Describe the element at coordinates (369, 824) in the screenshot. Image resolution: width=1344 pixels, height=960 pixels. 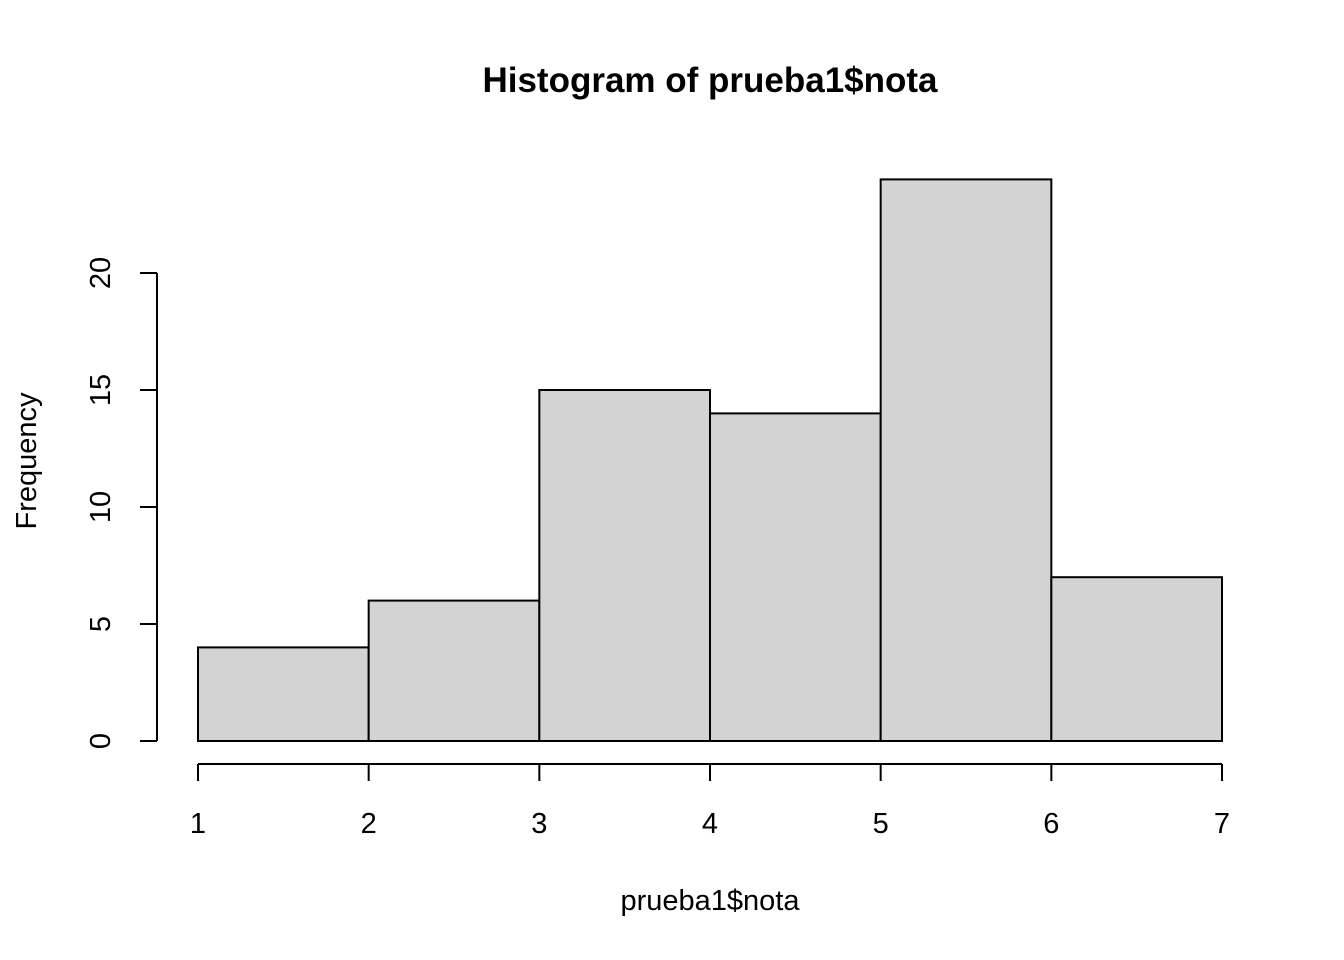
I see `x-tick-label: 2` at that location.